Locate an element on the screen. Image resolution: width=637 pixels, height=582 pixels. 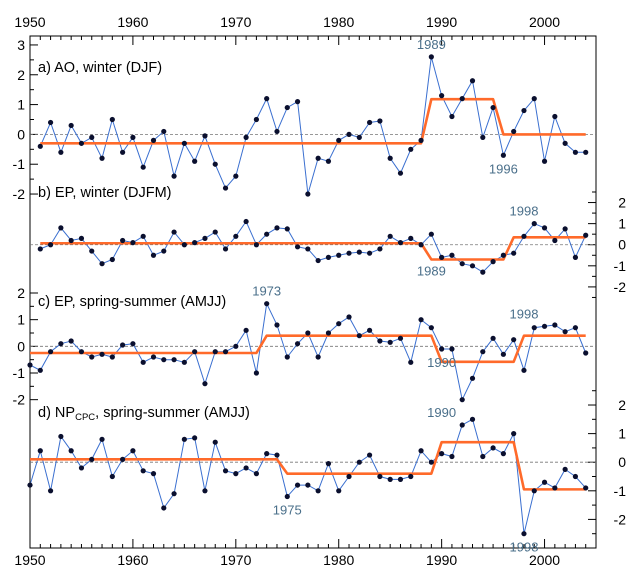
bottom-x-tick-label: 1960 is located at coordinates (132, 560).